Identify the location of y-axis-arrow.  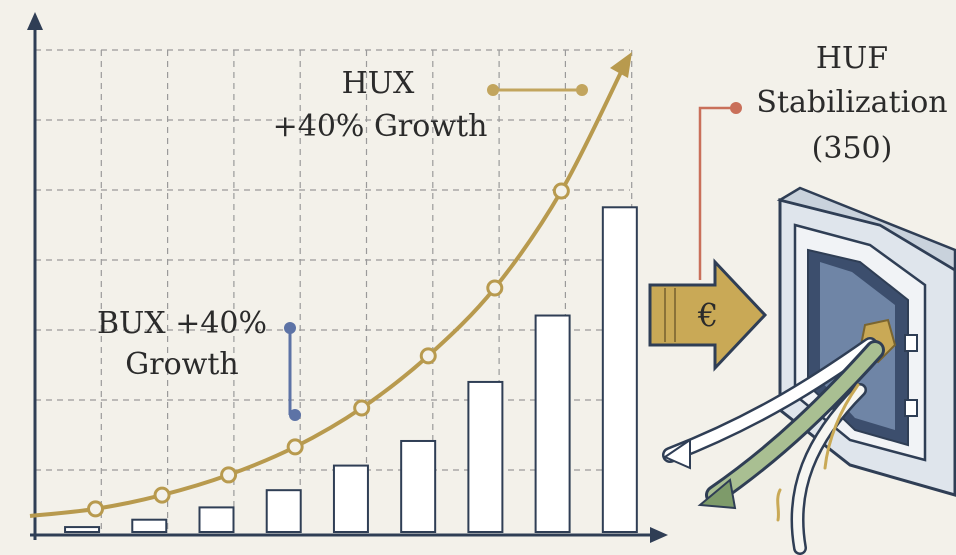
(35, 21).